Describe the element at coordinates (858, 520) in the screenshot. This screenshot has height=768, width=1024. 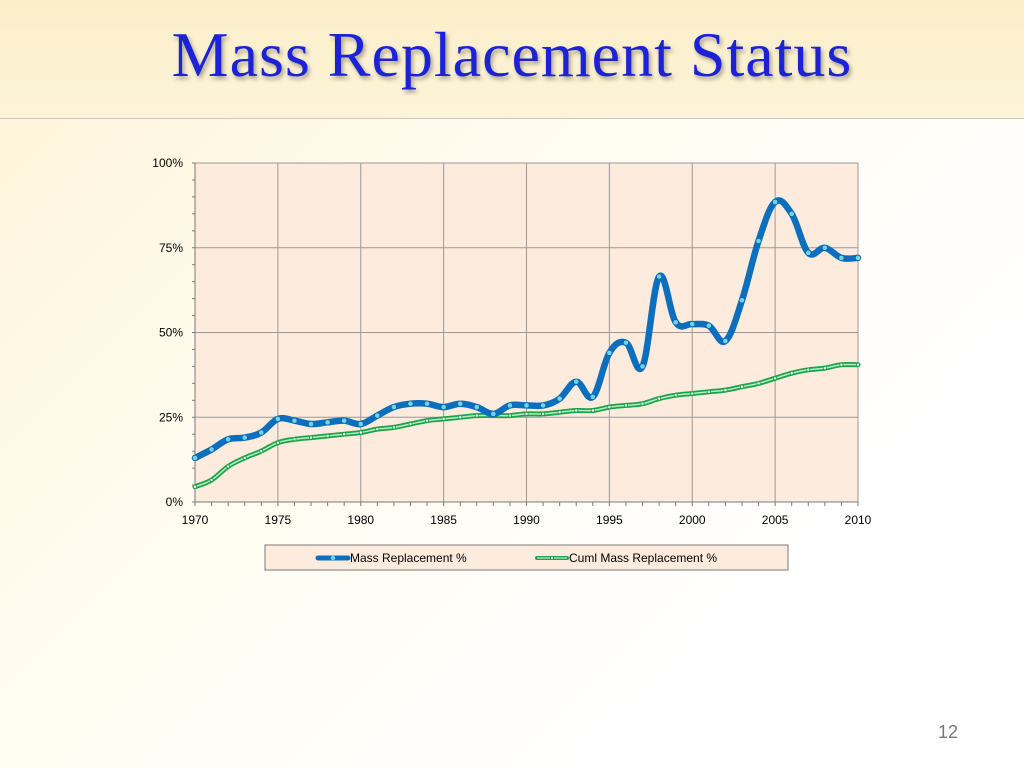
I see `x-tick-label: 2010` at that location.